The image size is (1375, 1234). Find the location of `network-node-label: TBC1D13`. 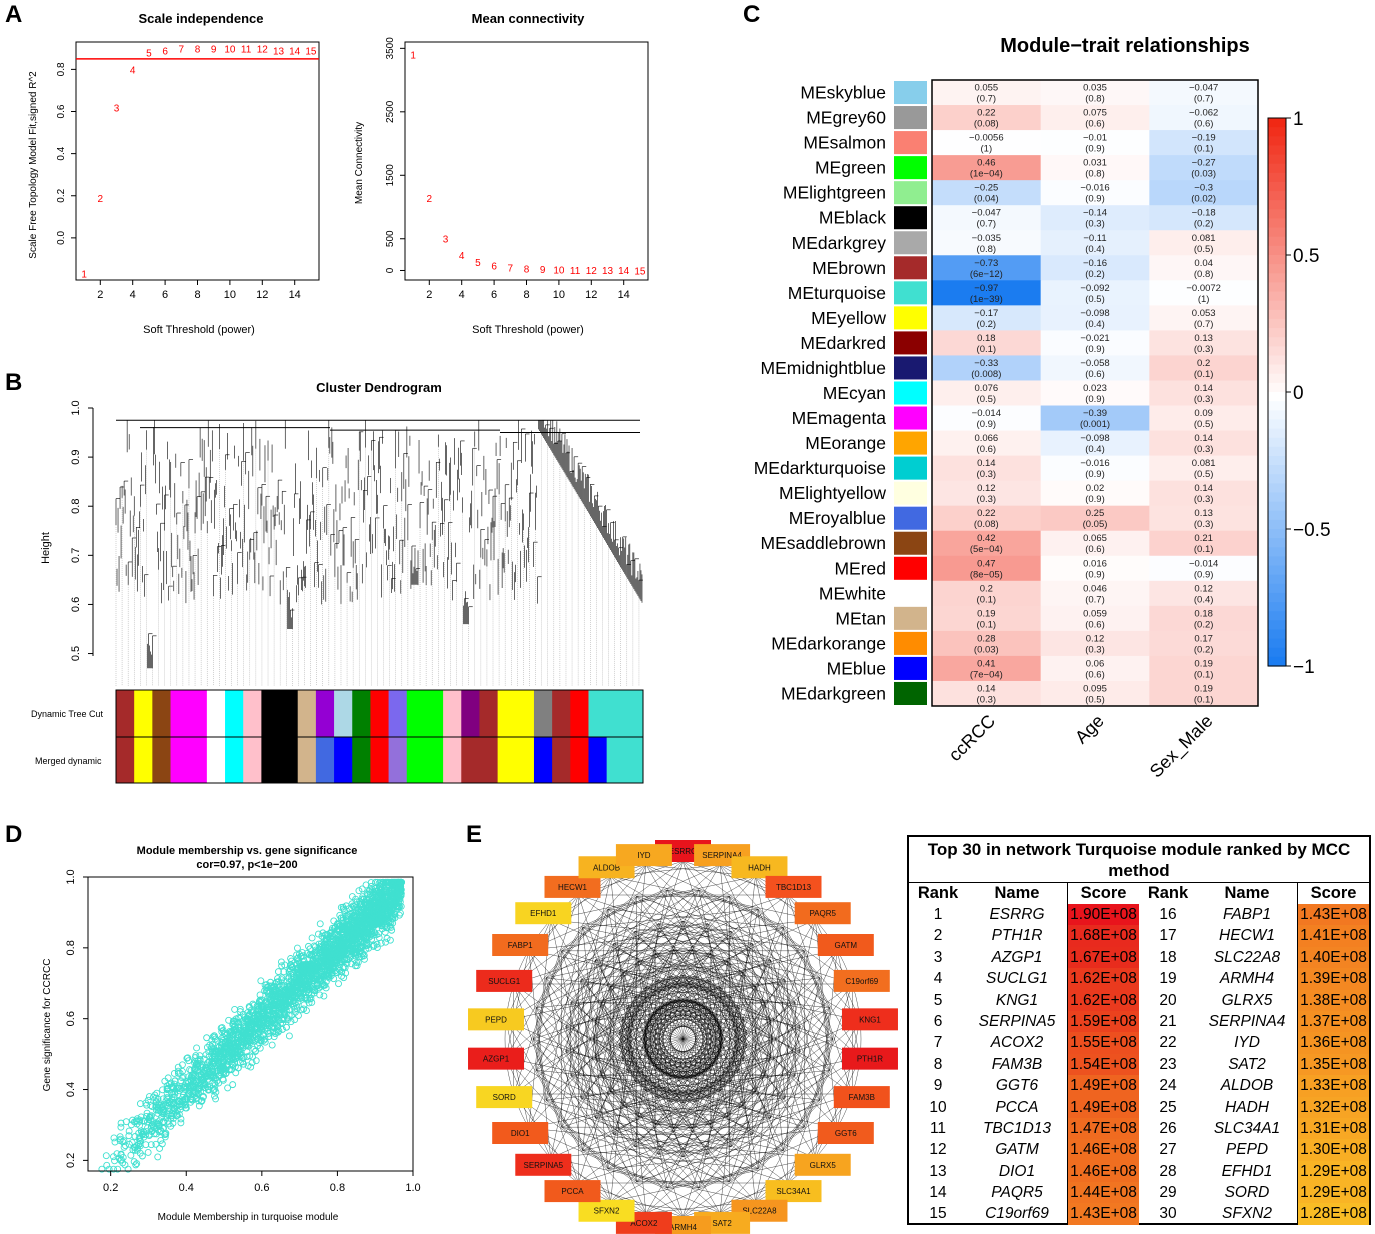

network-node-label: TBC1D13 is located at coordinates (794, 887).